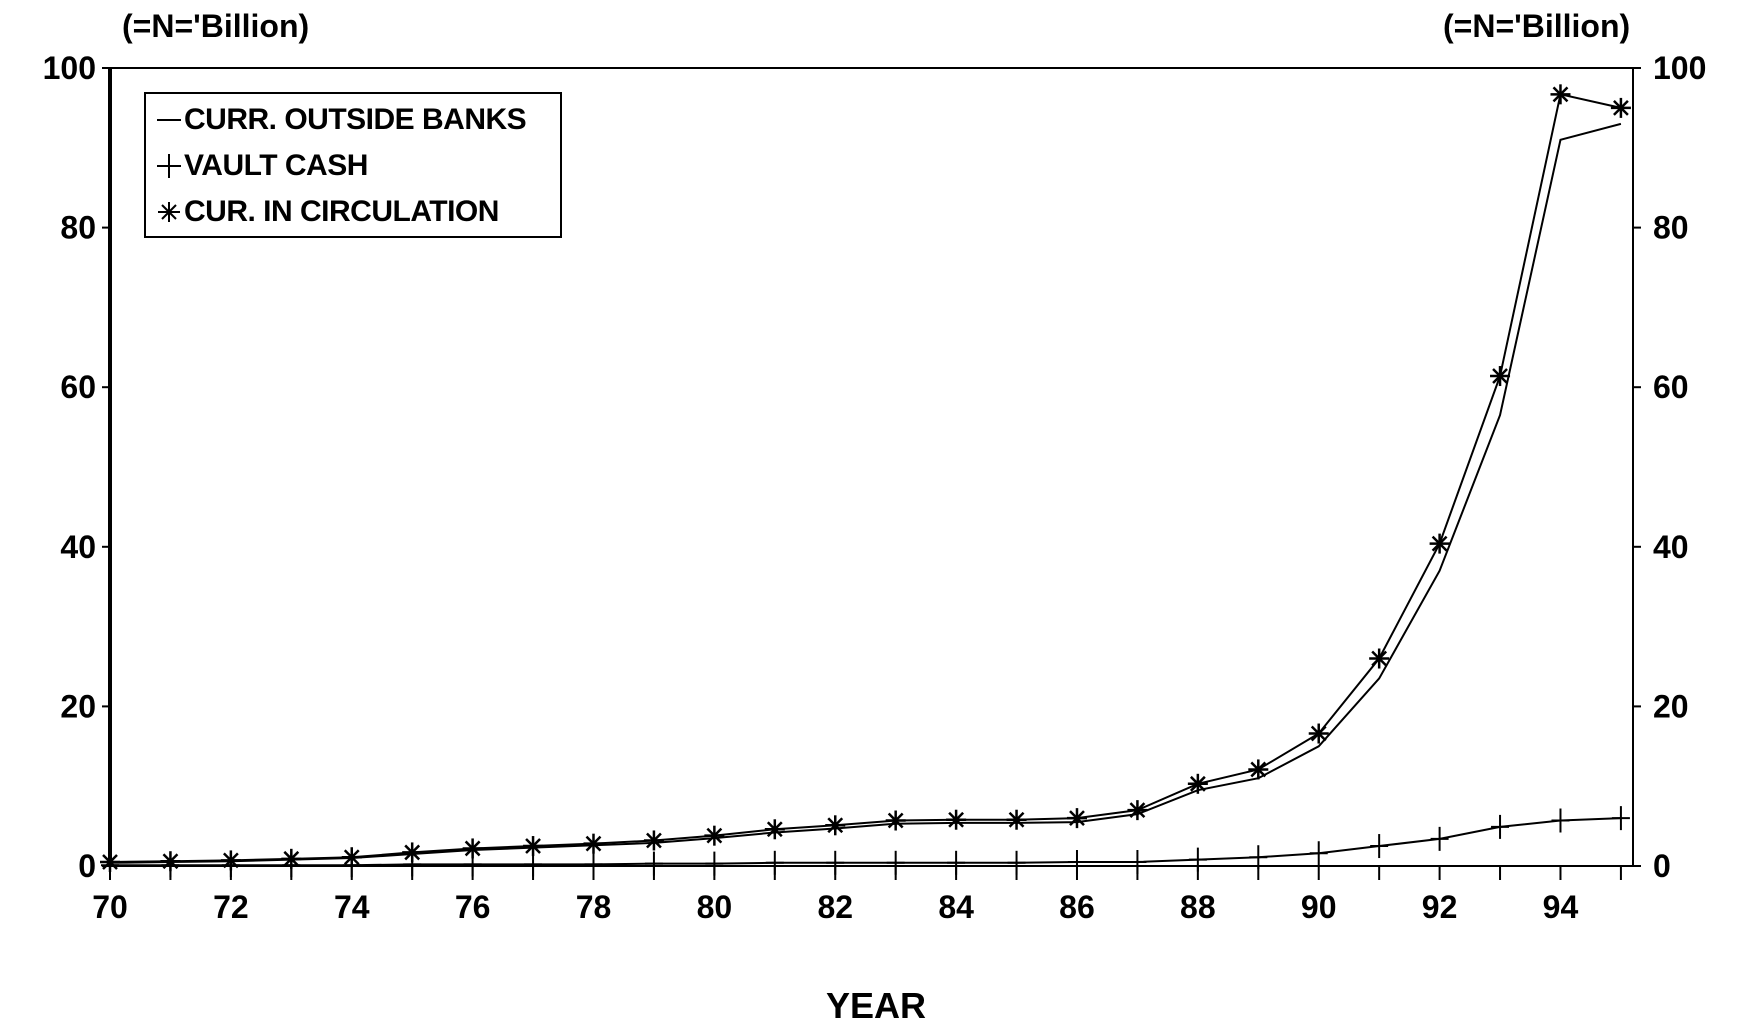 The height and width of the screenshot is (1027, 1752). What do you see at coordinates (1671, 387) in the screenshot?
I see `right-y-tick-label: 60` at bounding box center [1671, 387].